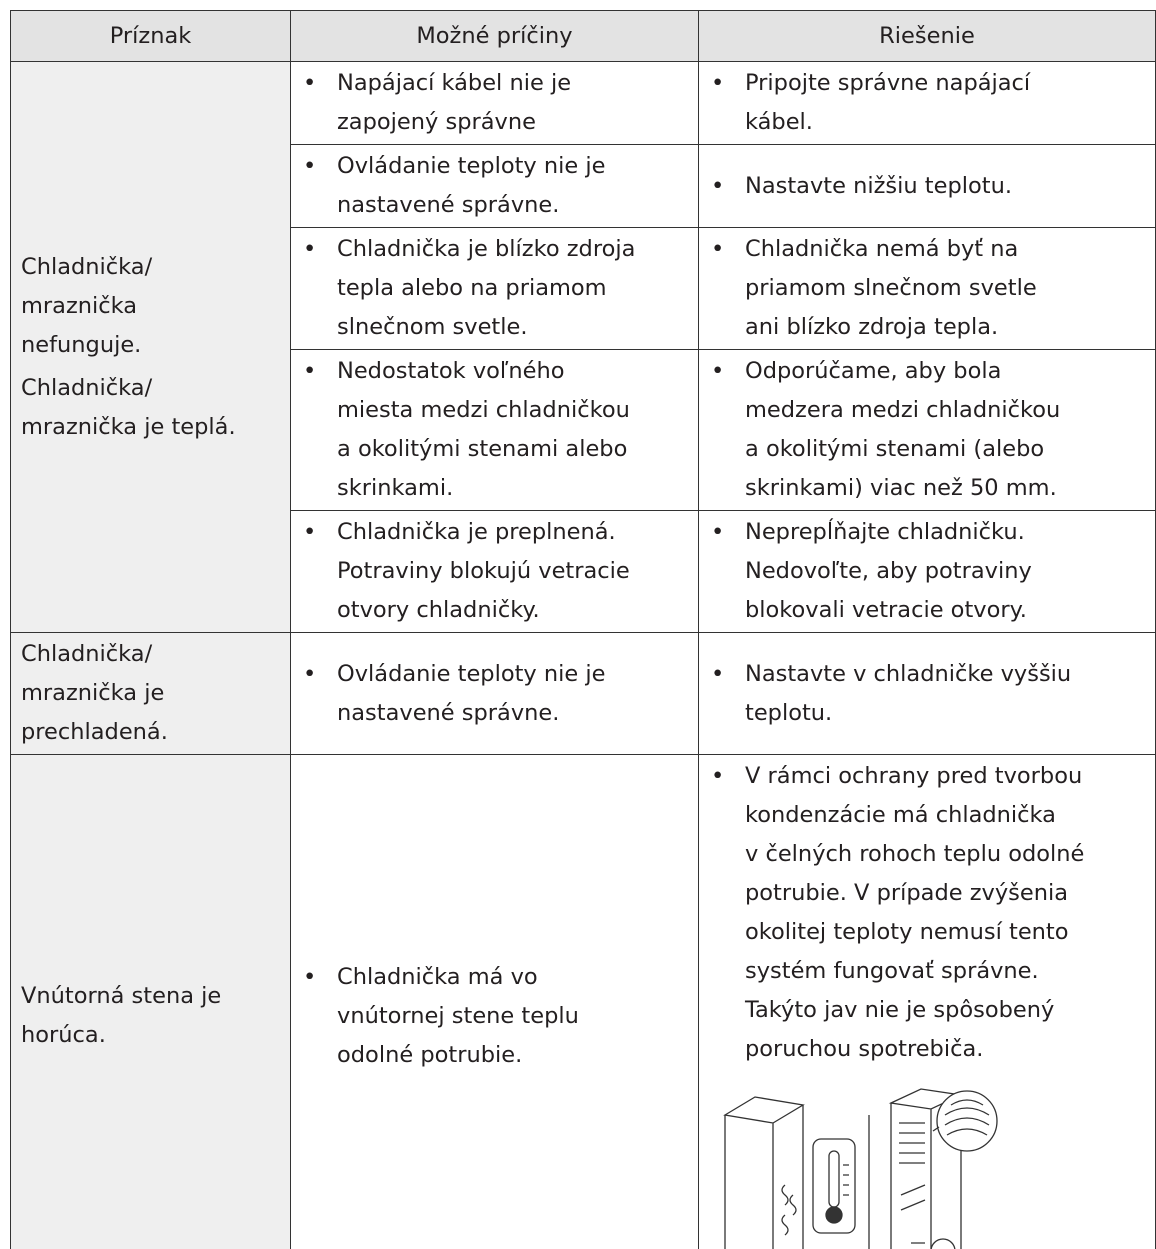 This screenshot has height=1249, width=1156. What do you see at coordinates (872, 327) in the screenshot?
I see `text-line: ani blízko zdroja tepla.` at bounding box center [872, 327].